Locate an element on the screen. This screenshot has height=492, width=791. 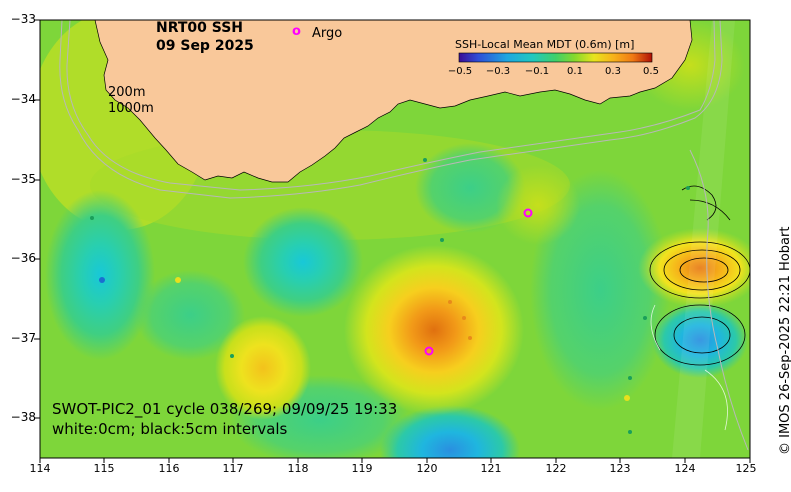
x-tick-label: 121 is located at coordinates (491, 468).